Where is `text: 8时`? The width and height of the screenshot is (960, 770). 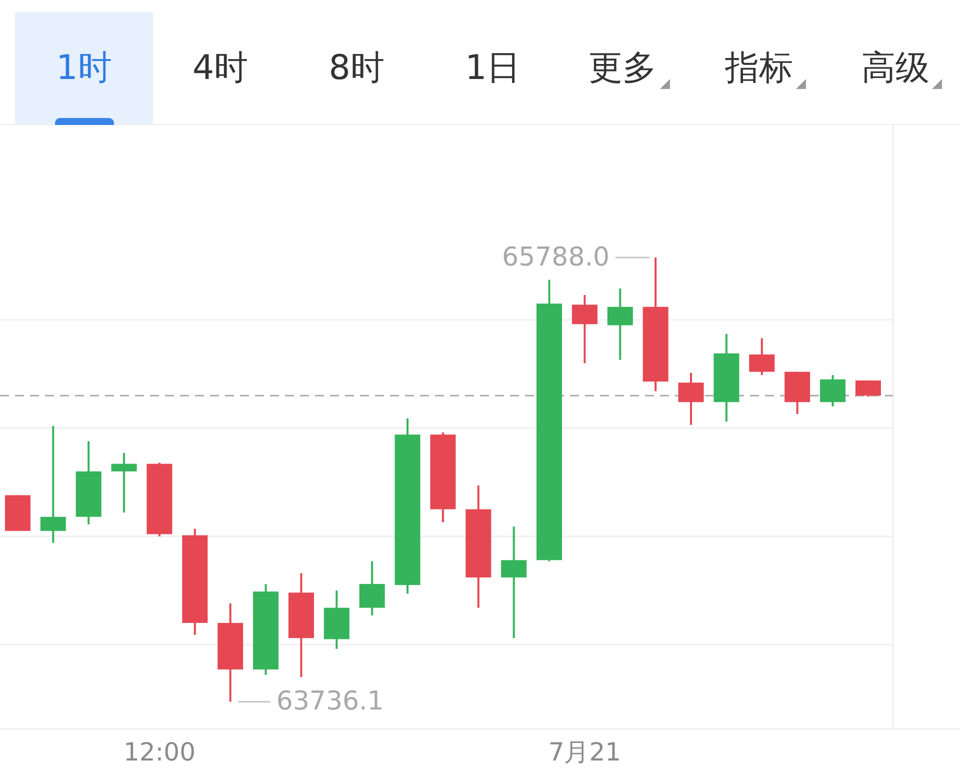
text: 8时 is located at coordinates (356, 68).